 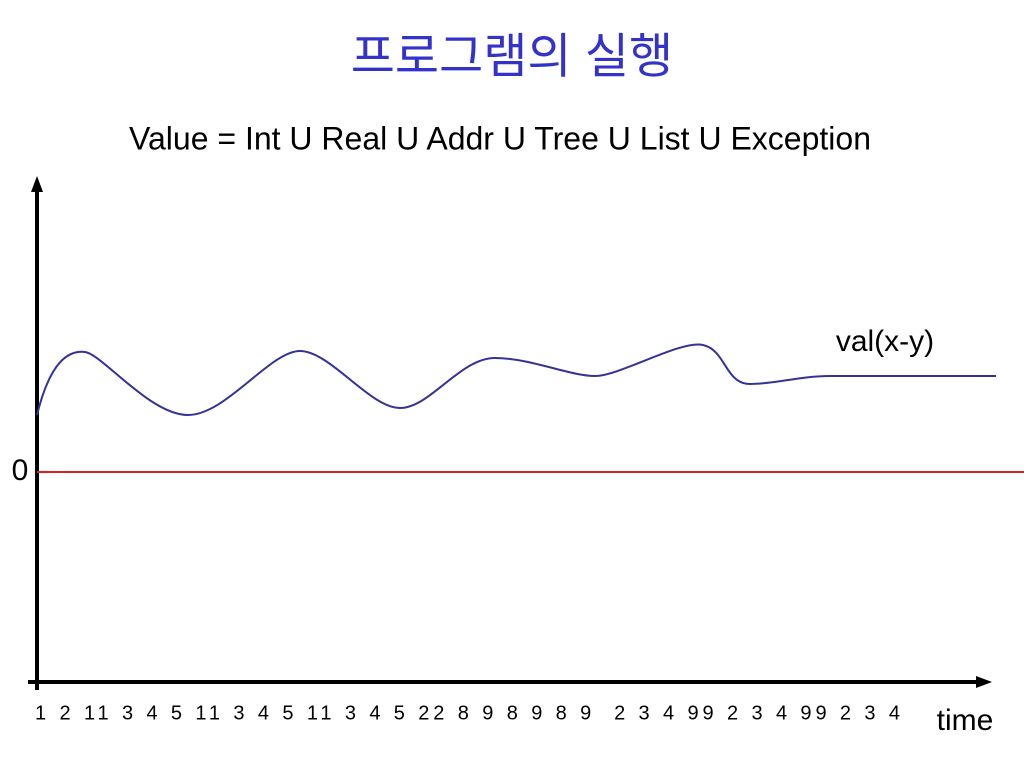 I want to click on zero-label: 0, so click(x=20, y=470).